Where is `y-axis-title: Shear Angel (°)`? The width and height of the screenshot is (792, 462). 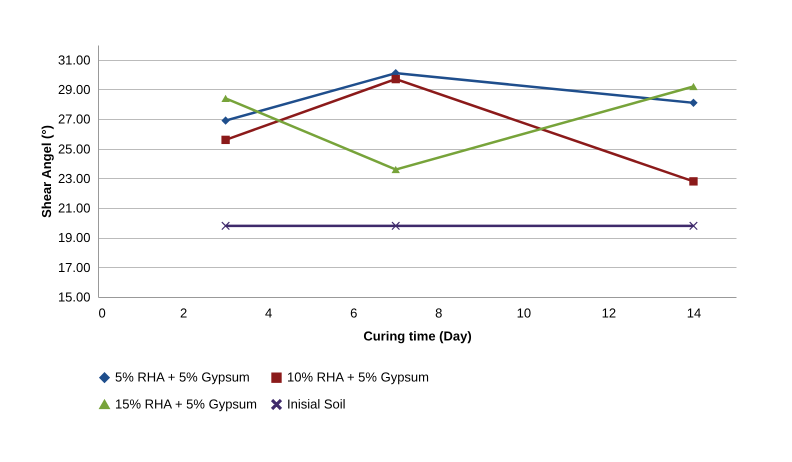 y-axis-title: Shear Angel (°) is located at coordinates (46, 171).